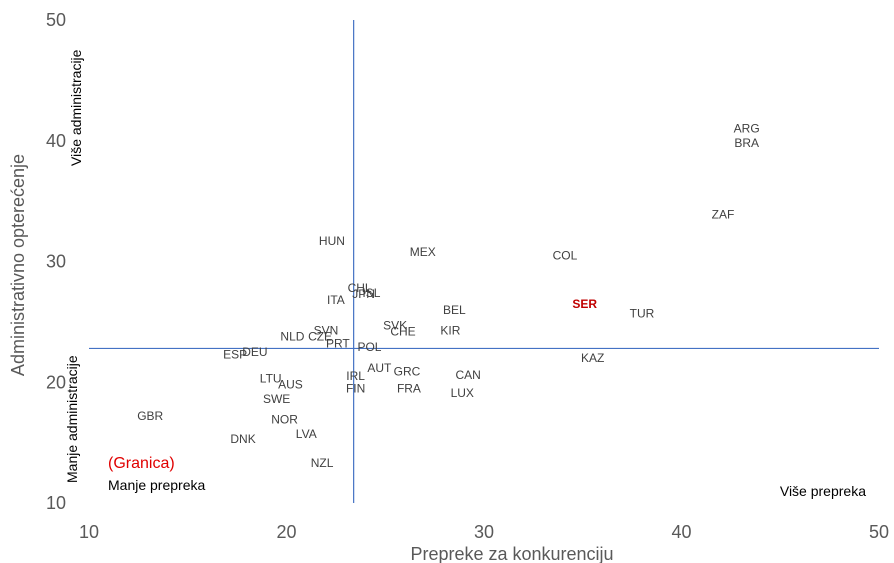 The image size is (894, 563). Describe the element at coordinates (306, 434) in the screenshot. I see `point-label-lva: LVA` at that location.